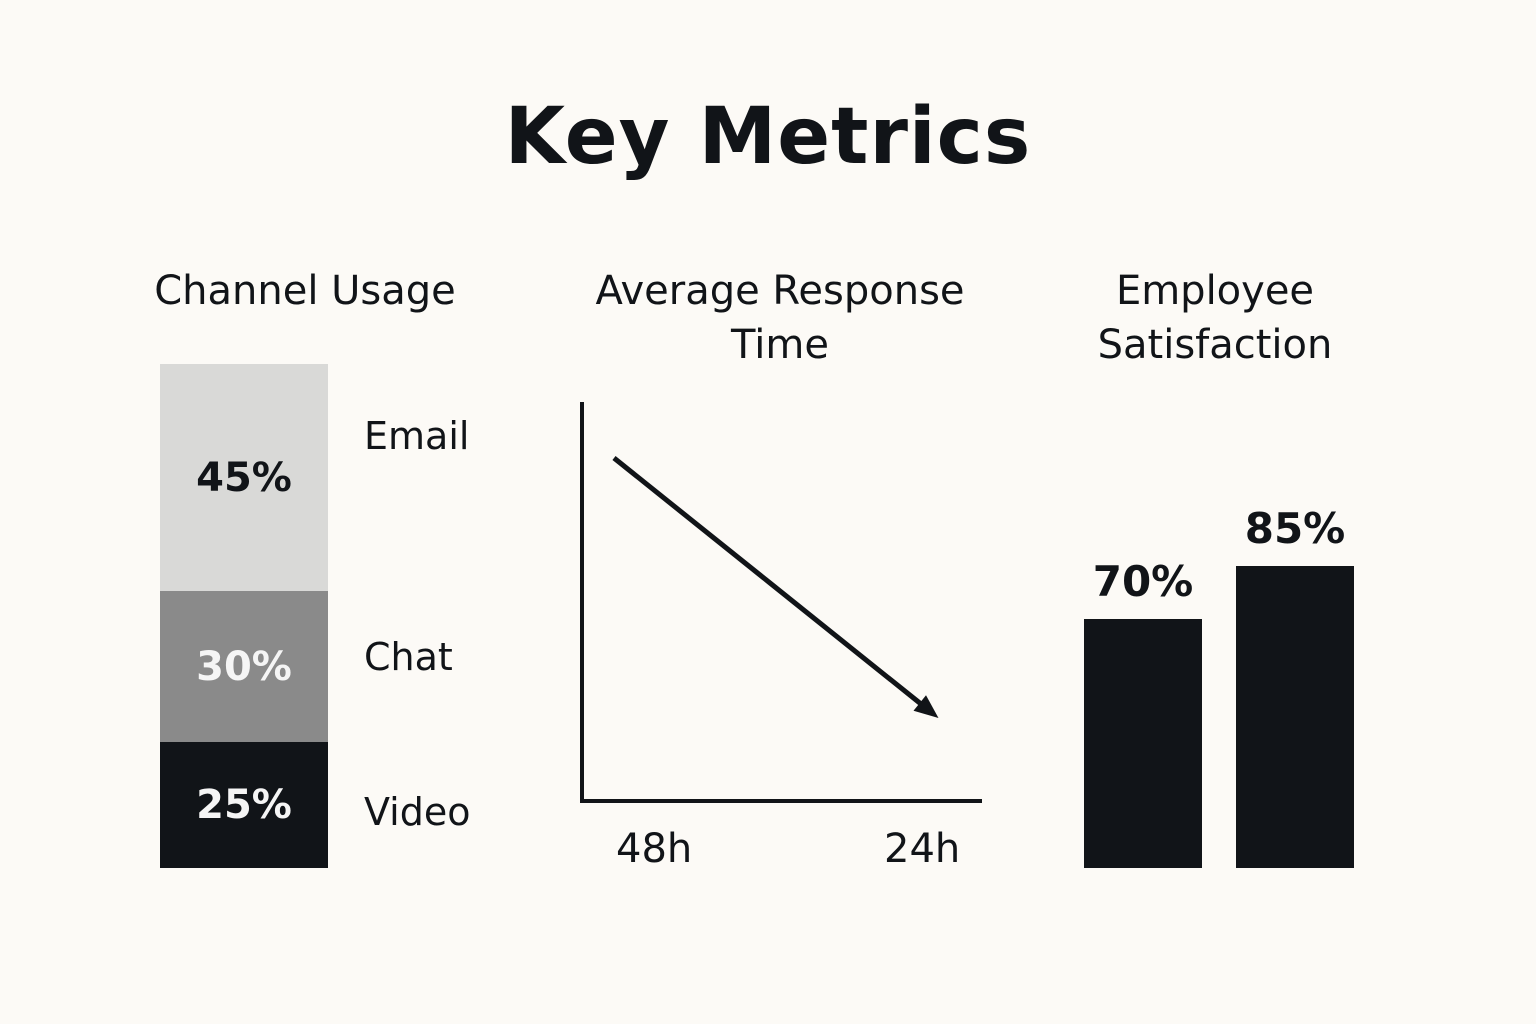 The width and height of the screenshot is (1536, 1024). What do you see at coordinates (1295, 528) in the screenshot?
I see `satisfaction-value-2: 85%` at bounding box center [1295, 528].